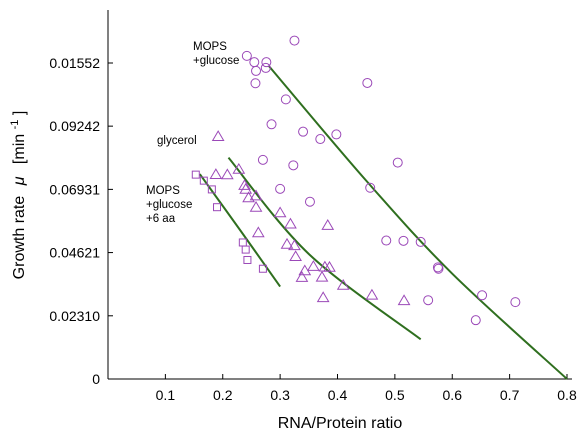  I want to click on y-tick-label: 0, so click(96, 379).